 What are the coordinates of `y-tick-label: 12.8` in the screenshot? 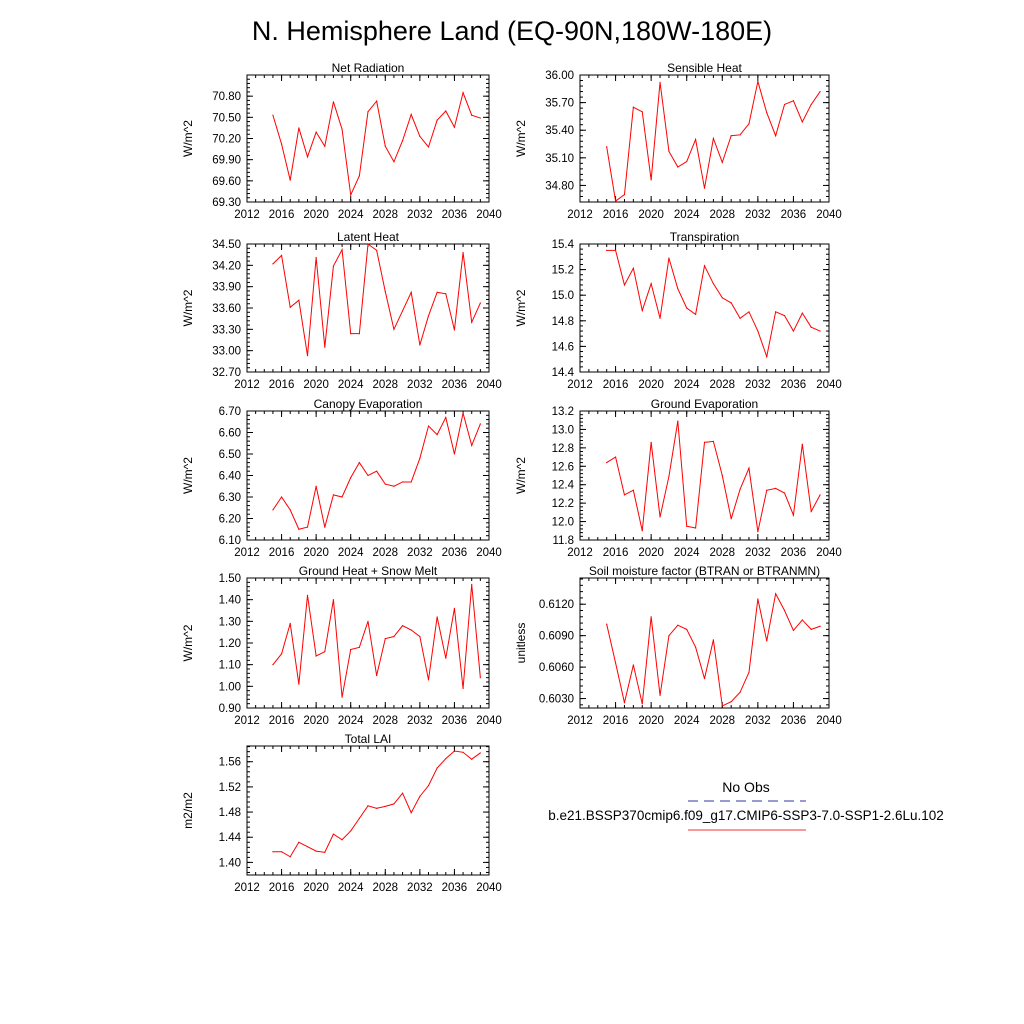 It's located at (563, 449).